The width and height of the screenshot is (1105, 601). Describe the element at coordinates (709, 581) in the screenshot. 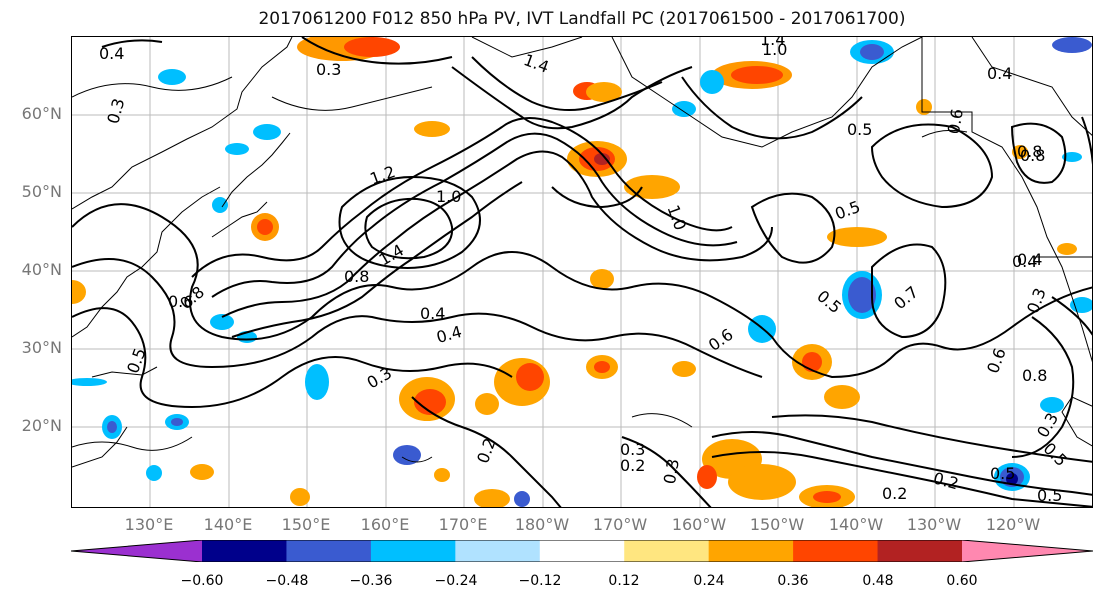

I see `colorbar-tick: 0.24` at that location.